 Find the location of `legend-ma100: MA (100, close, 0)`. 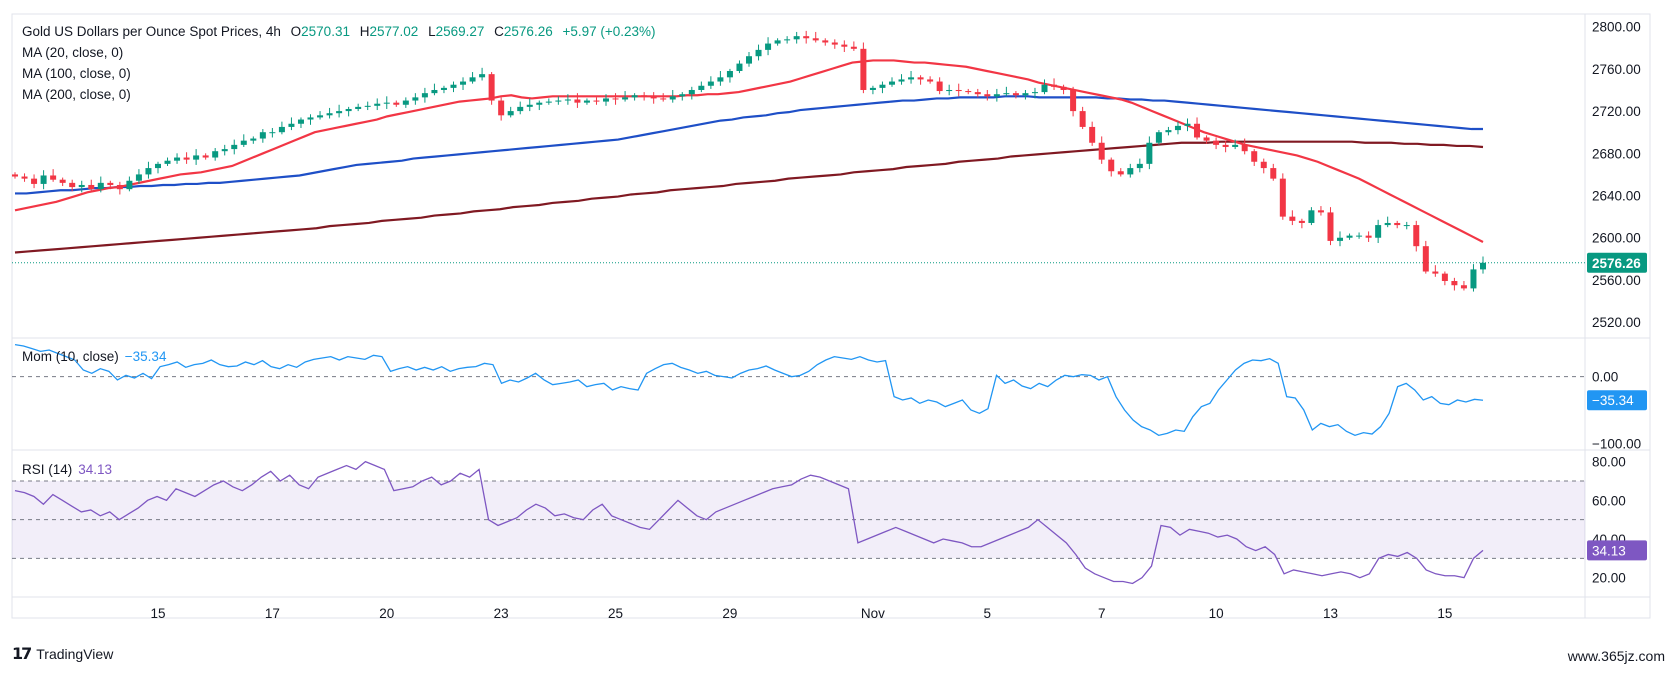

legend-ma100: MA (100, close, 0) is located at coordinates (76, 73).